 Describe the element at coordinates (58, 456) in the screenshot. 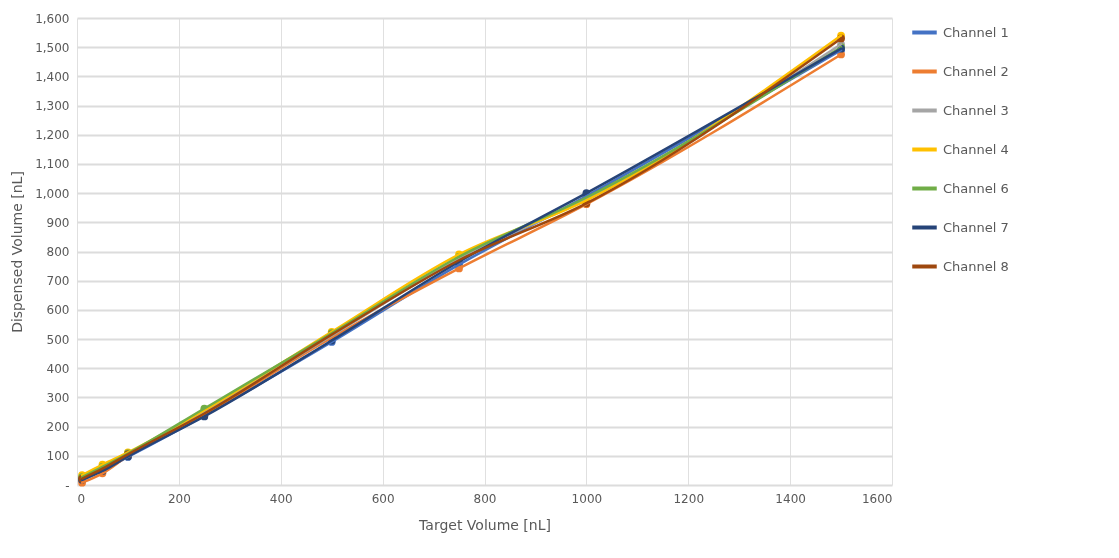

I see `y-tick-label: 100` at that location.